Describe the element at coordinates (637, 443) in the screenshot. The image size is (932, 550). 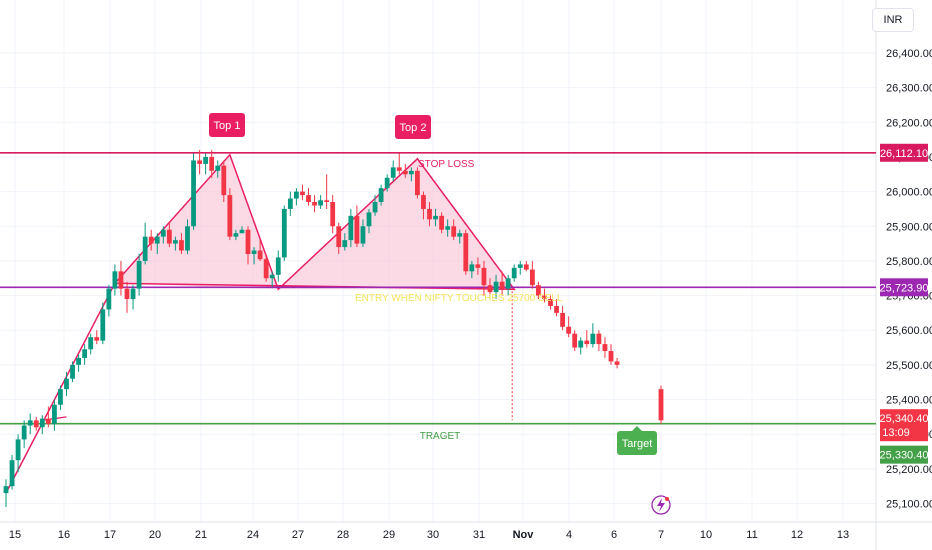
I see `target-badge-bg` at that location.